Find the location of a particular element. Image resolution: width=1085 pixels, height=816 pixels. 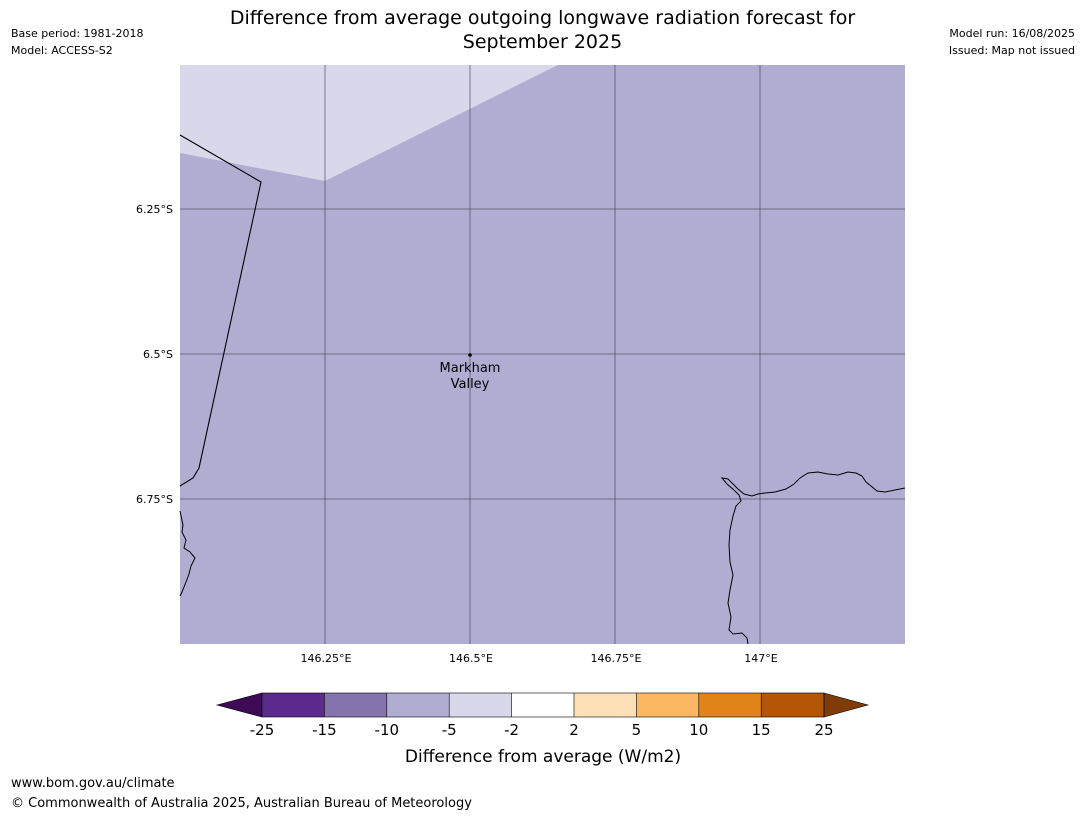

coastline-west is located at coordinates (187, 553).